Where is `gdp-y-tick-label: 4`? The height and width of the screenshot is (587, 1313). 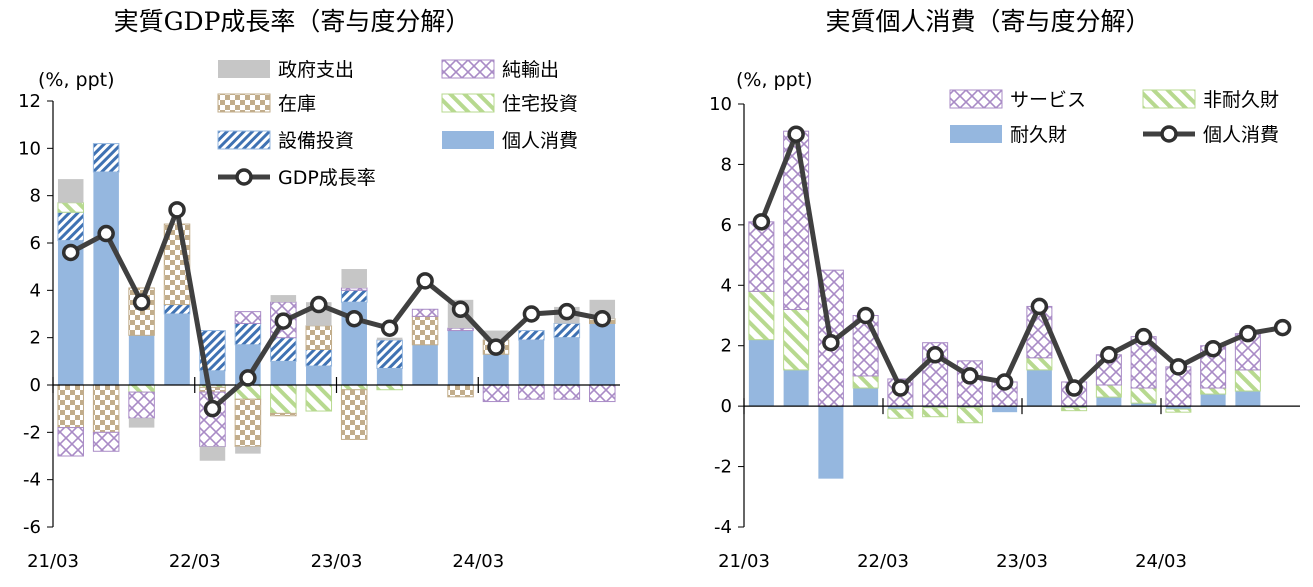 gdp-y-tick-label: 4 is located at coordinates (35, 290).